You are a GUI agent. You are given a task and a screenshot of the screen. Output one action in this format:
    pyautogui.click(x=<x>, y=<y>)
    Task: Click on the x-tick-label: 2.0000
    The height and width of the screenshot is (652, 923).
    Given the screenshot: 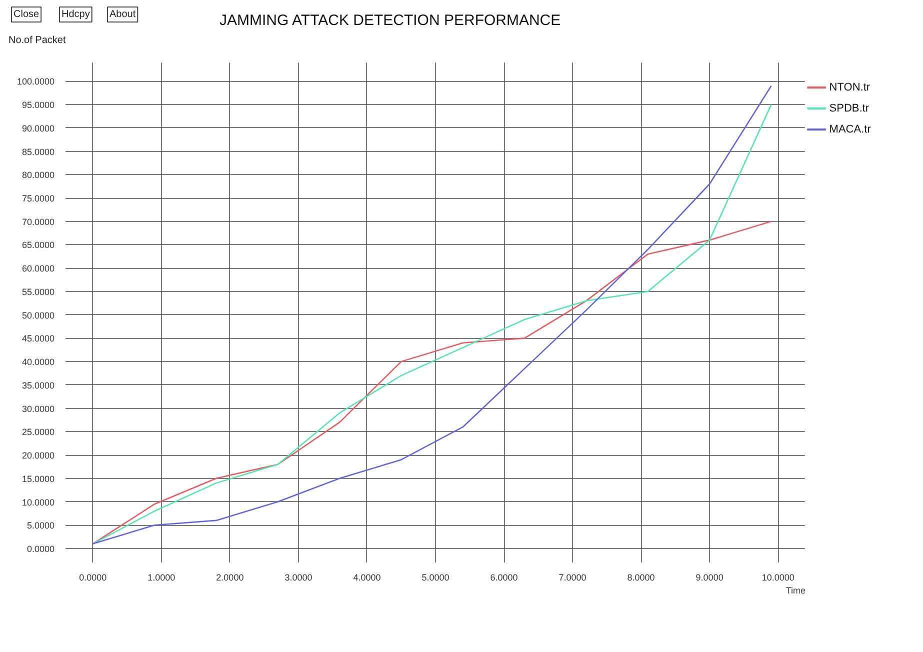 What is the action you would take?
    pyautogui.click(x=230, y=577)
    